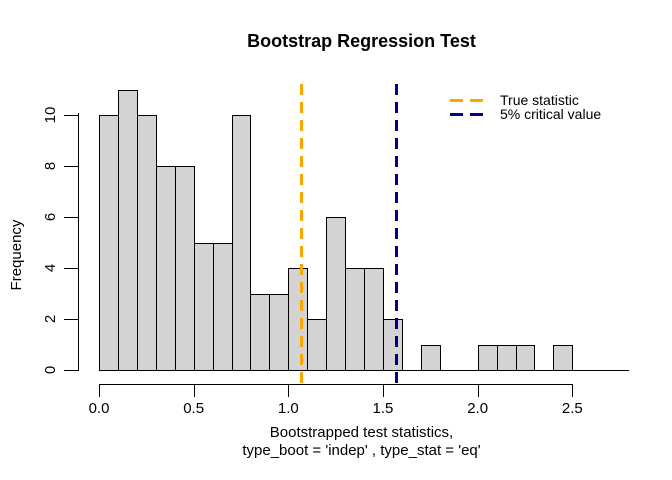 The image size is (672, 480). What do you see at coordinates (551, 114) in the screenshot?
I see `legend-label: 5% critical value` at bounding box center [551, 114].